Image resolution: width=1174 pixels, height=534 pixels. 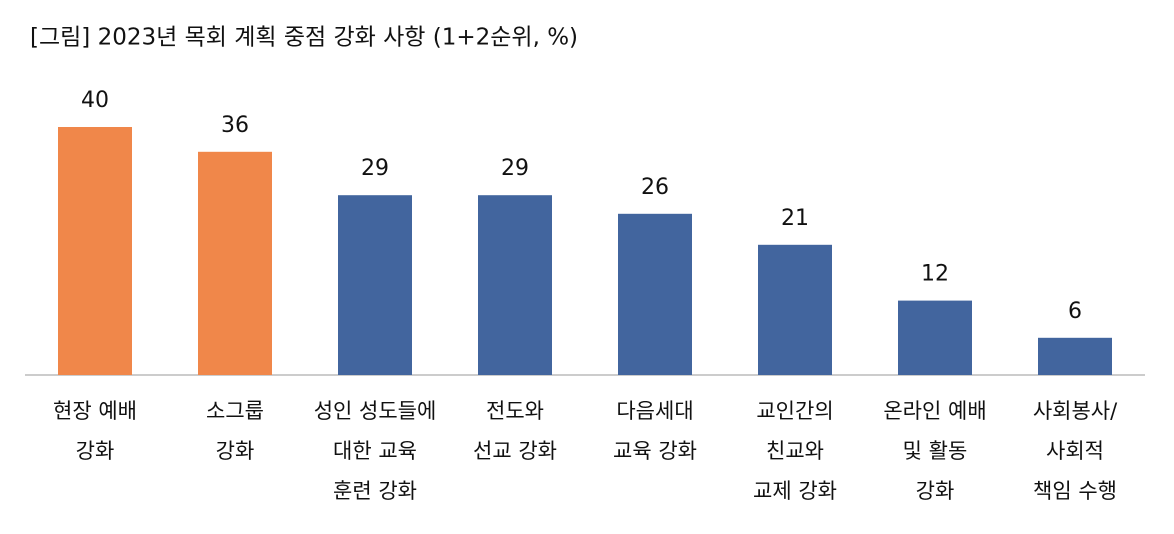 What do you see at coordinates (655, 451) in the screenshot?
I see `x-tick-label: 교육 강화` at bounding box center [655, 451].